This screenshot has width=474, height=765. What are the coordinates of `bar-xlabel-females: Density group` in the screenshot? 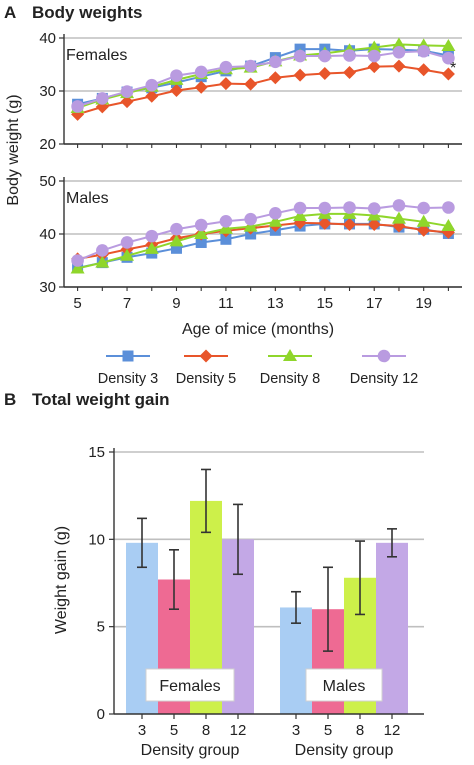 It's located at (190, 750).